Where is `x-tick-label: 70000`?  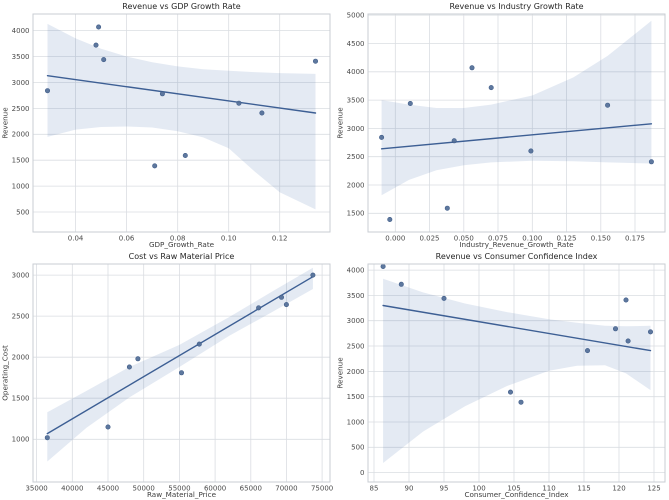 x-tick-label: 70000 is located at coordinates (286, 489).